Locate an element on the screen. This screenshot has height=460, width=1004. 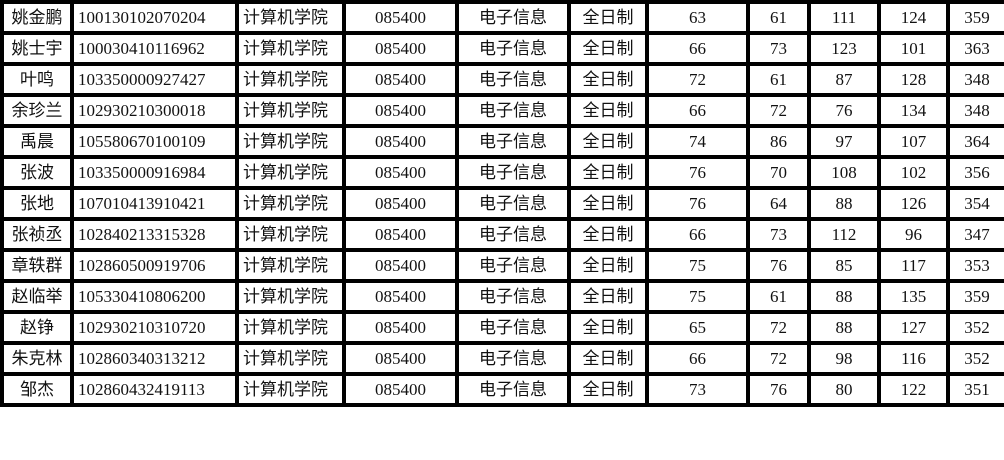
cell-score-politics: 63 is located at coordinates (697, 17).